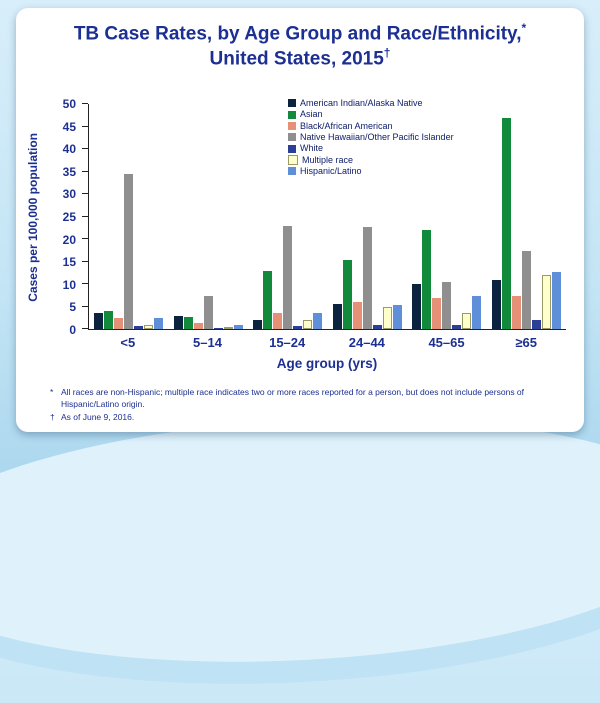  Describe the element at coordinates (387, 53) in the screenshot. I see `title-dagger: †` at that location.